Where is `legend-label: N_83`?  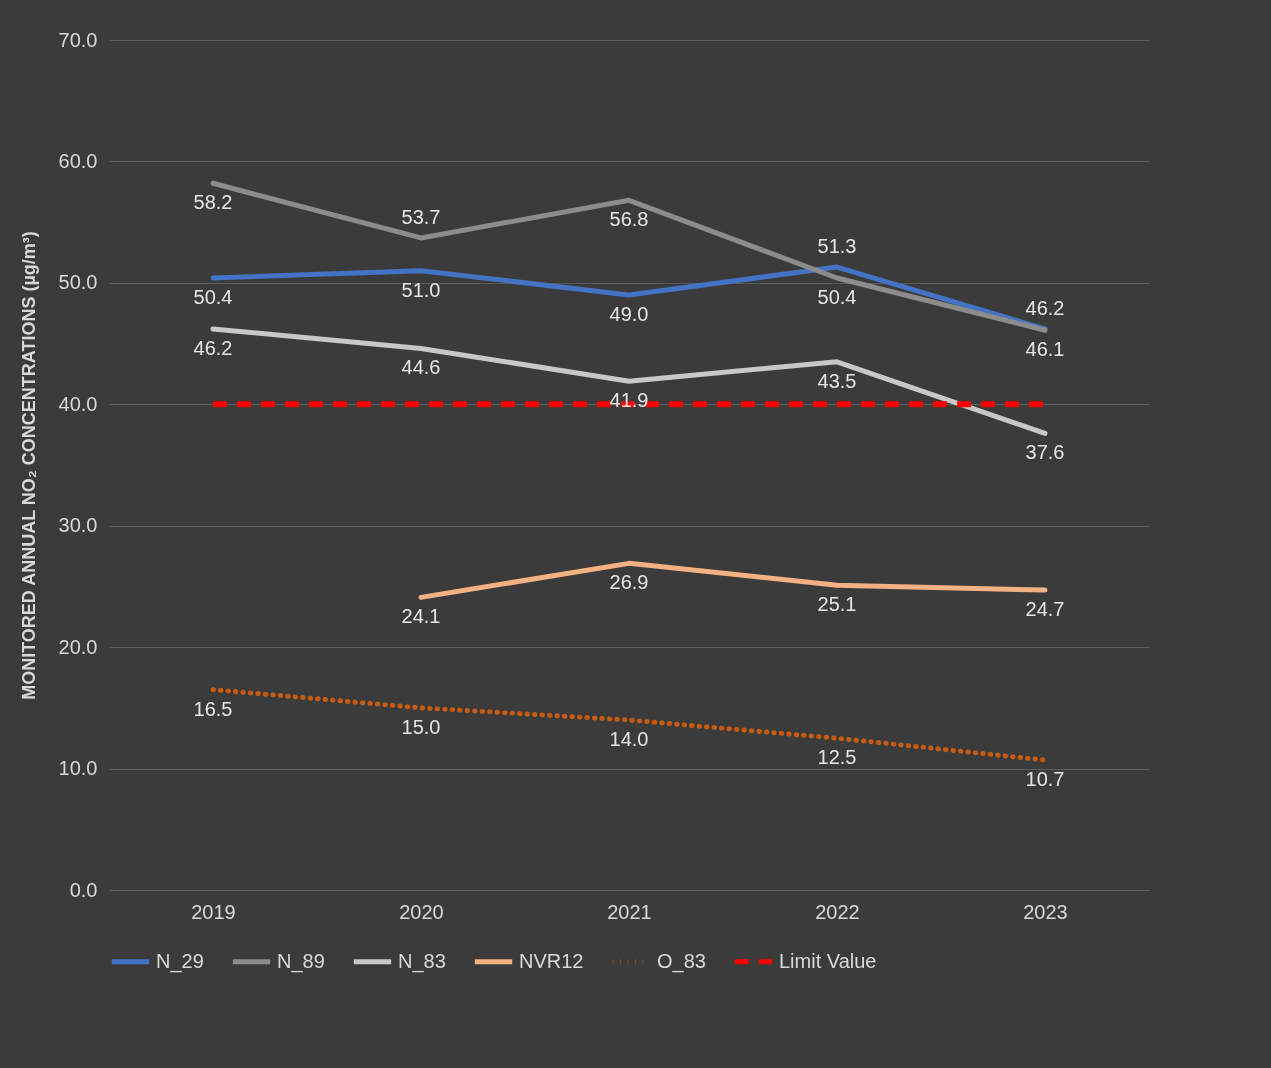 legend-label: N_83 is located at coordinates (422, 961).